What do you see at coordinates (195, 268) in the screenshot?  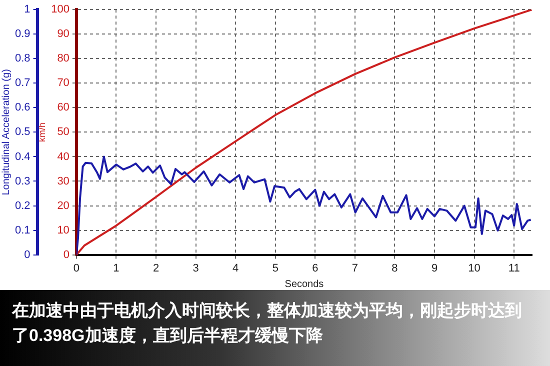 I see `x-tick-label: 3` at bounding box center [195, 268].